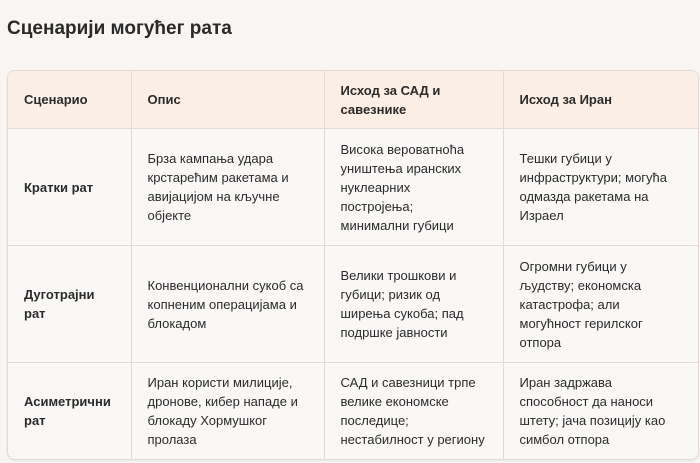 This screenshot has width=700, height=463. What do you see at coordinates (70, 187) in the screenshot?
I see `cell-scenario: Кратки рат` at bounding box center [70, 187].